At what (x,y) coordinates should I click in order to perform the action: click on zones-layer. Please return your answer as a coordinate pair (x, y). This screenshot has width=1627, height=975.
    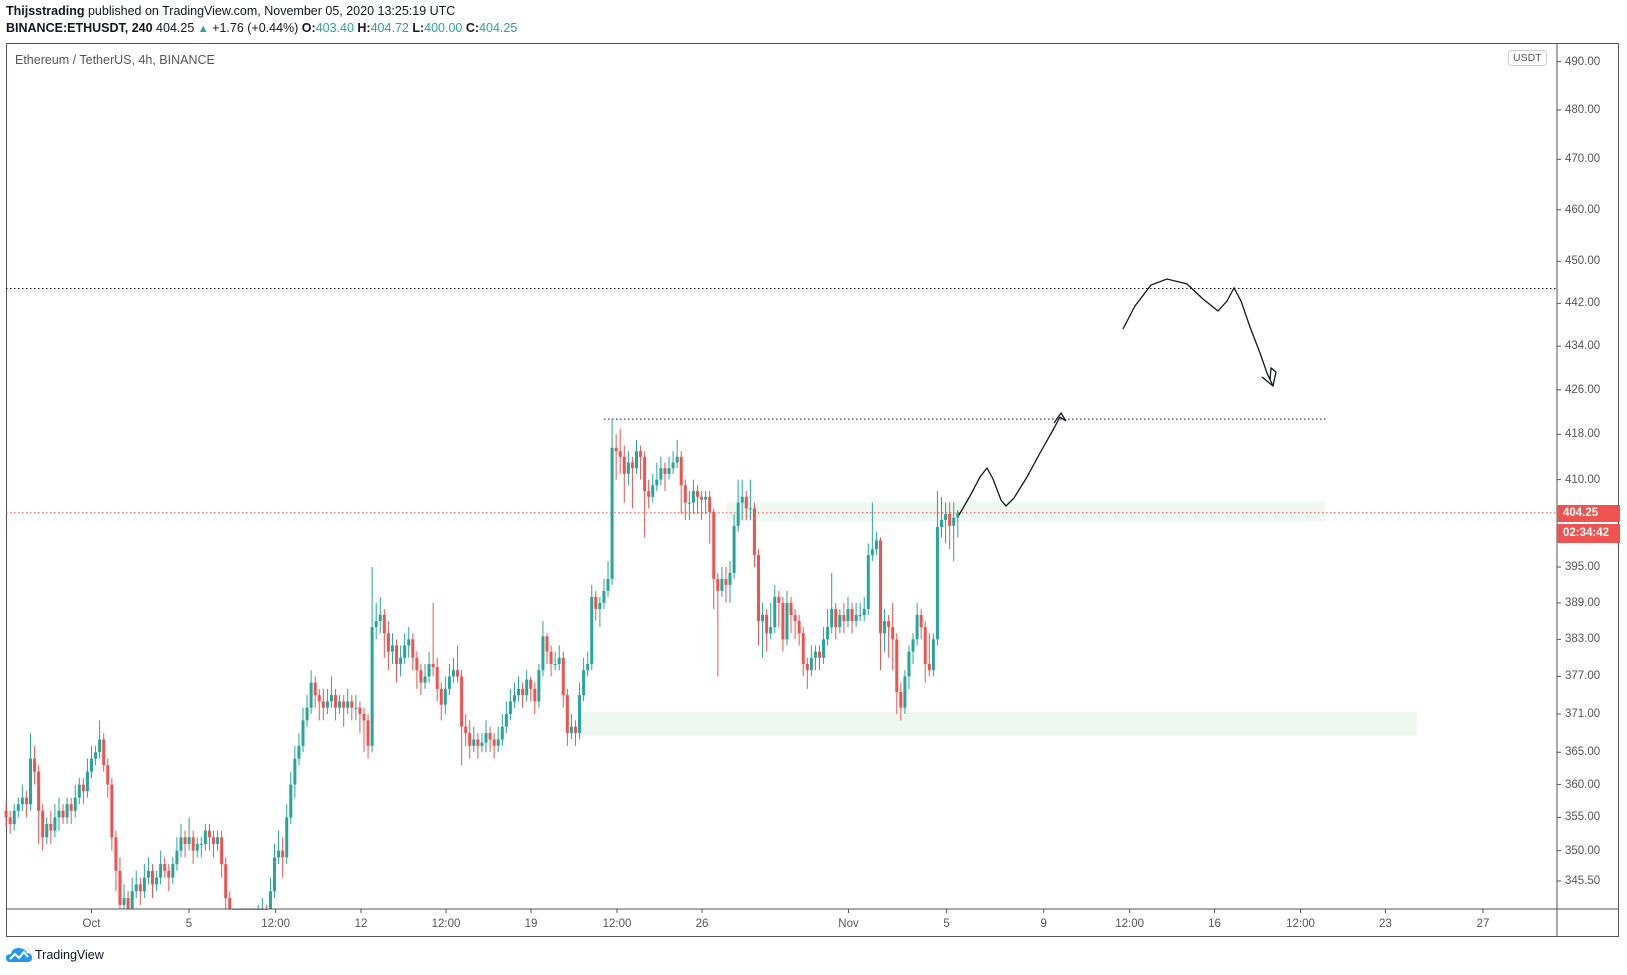
    Looking at the image, I should click on (999, 618).